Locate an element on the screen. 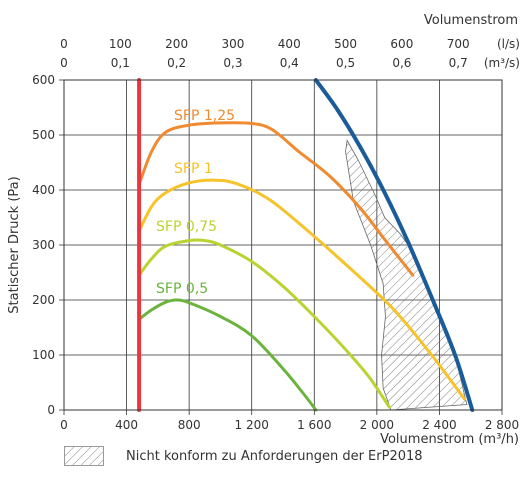 Image resolution: width=524 pixels, height=495 pixels. series-label: SFP 1 is located at coordinates (193, 169).